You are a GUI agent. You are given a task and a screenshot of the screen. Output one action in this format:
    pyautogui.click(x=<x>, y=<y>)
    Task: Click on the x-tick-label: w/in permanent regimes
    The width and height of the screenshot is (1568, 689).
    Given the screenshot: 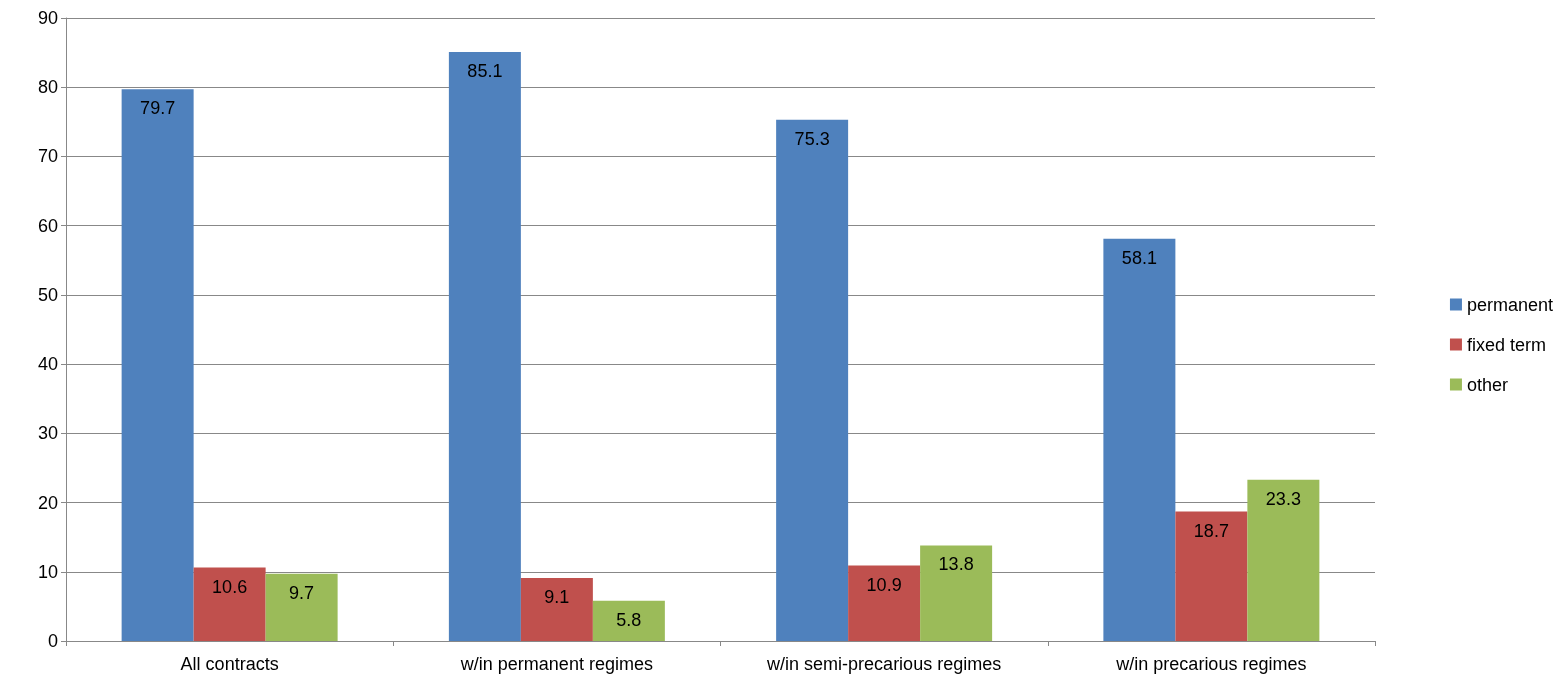 What is the action you would take?
    pyautogui.click(x=556, y=664)
    